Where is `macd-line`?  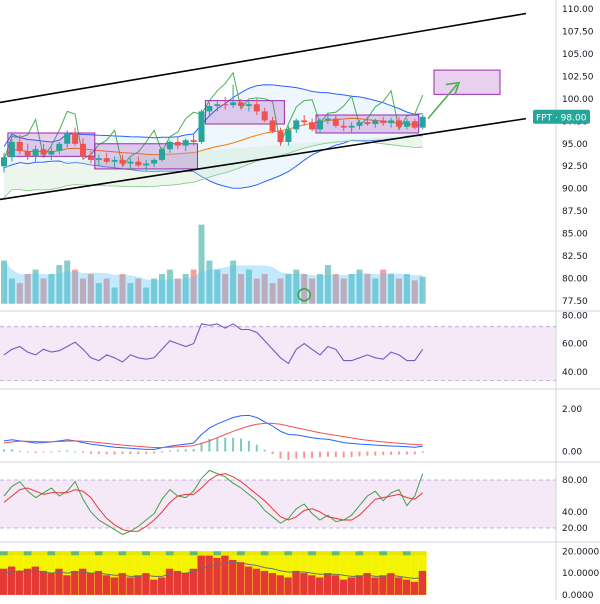 macd-line is located at coordinates (213, 432).